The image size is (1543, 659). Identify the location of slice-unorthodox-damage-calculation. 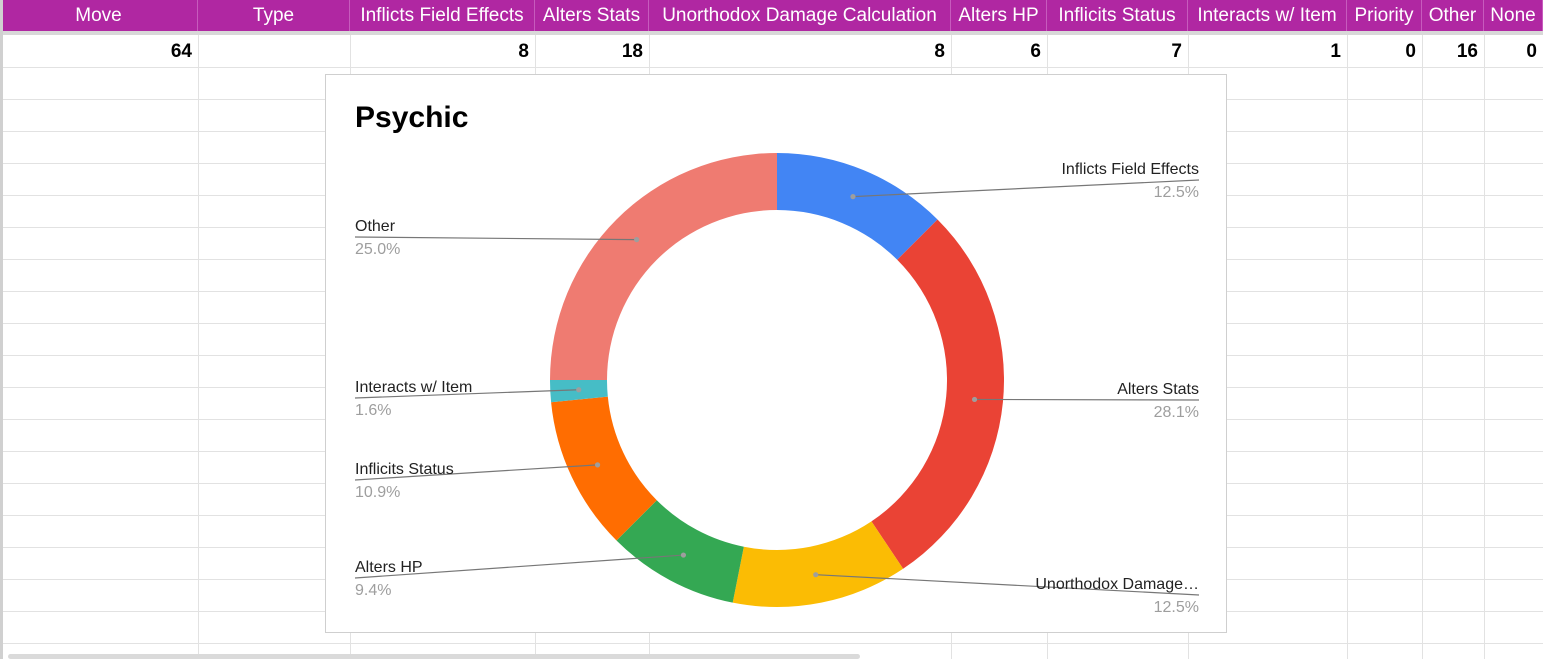
(818, 564).